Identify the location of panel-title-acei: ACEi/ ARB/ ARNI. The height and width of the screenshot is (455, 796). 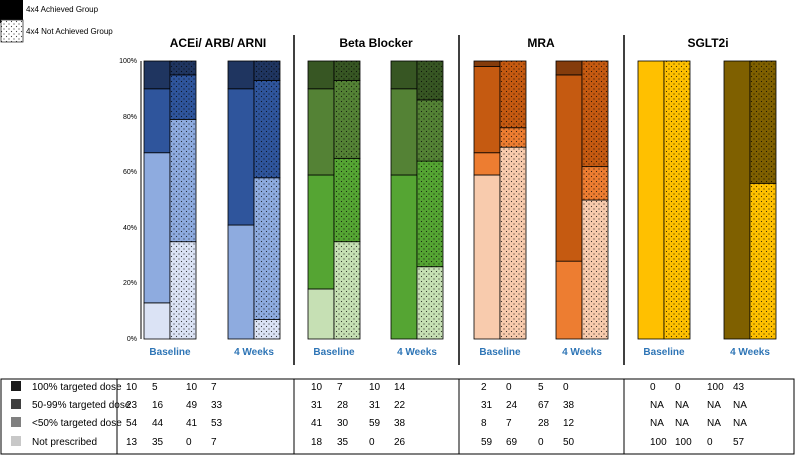
(218, 43).